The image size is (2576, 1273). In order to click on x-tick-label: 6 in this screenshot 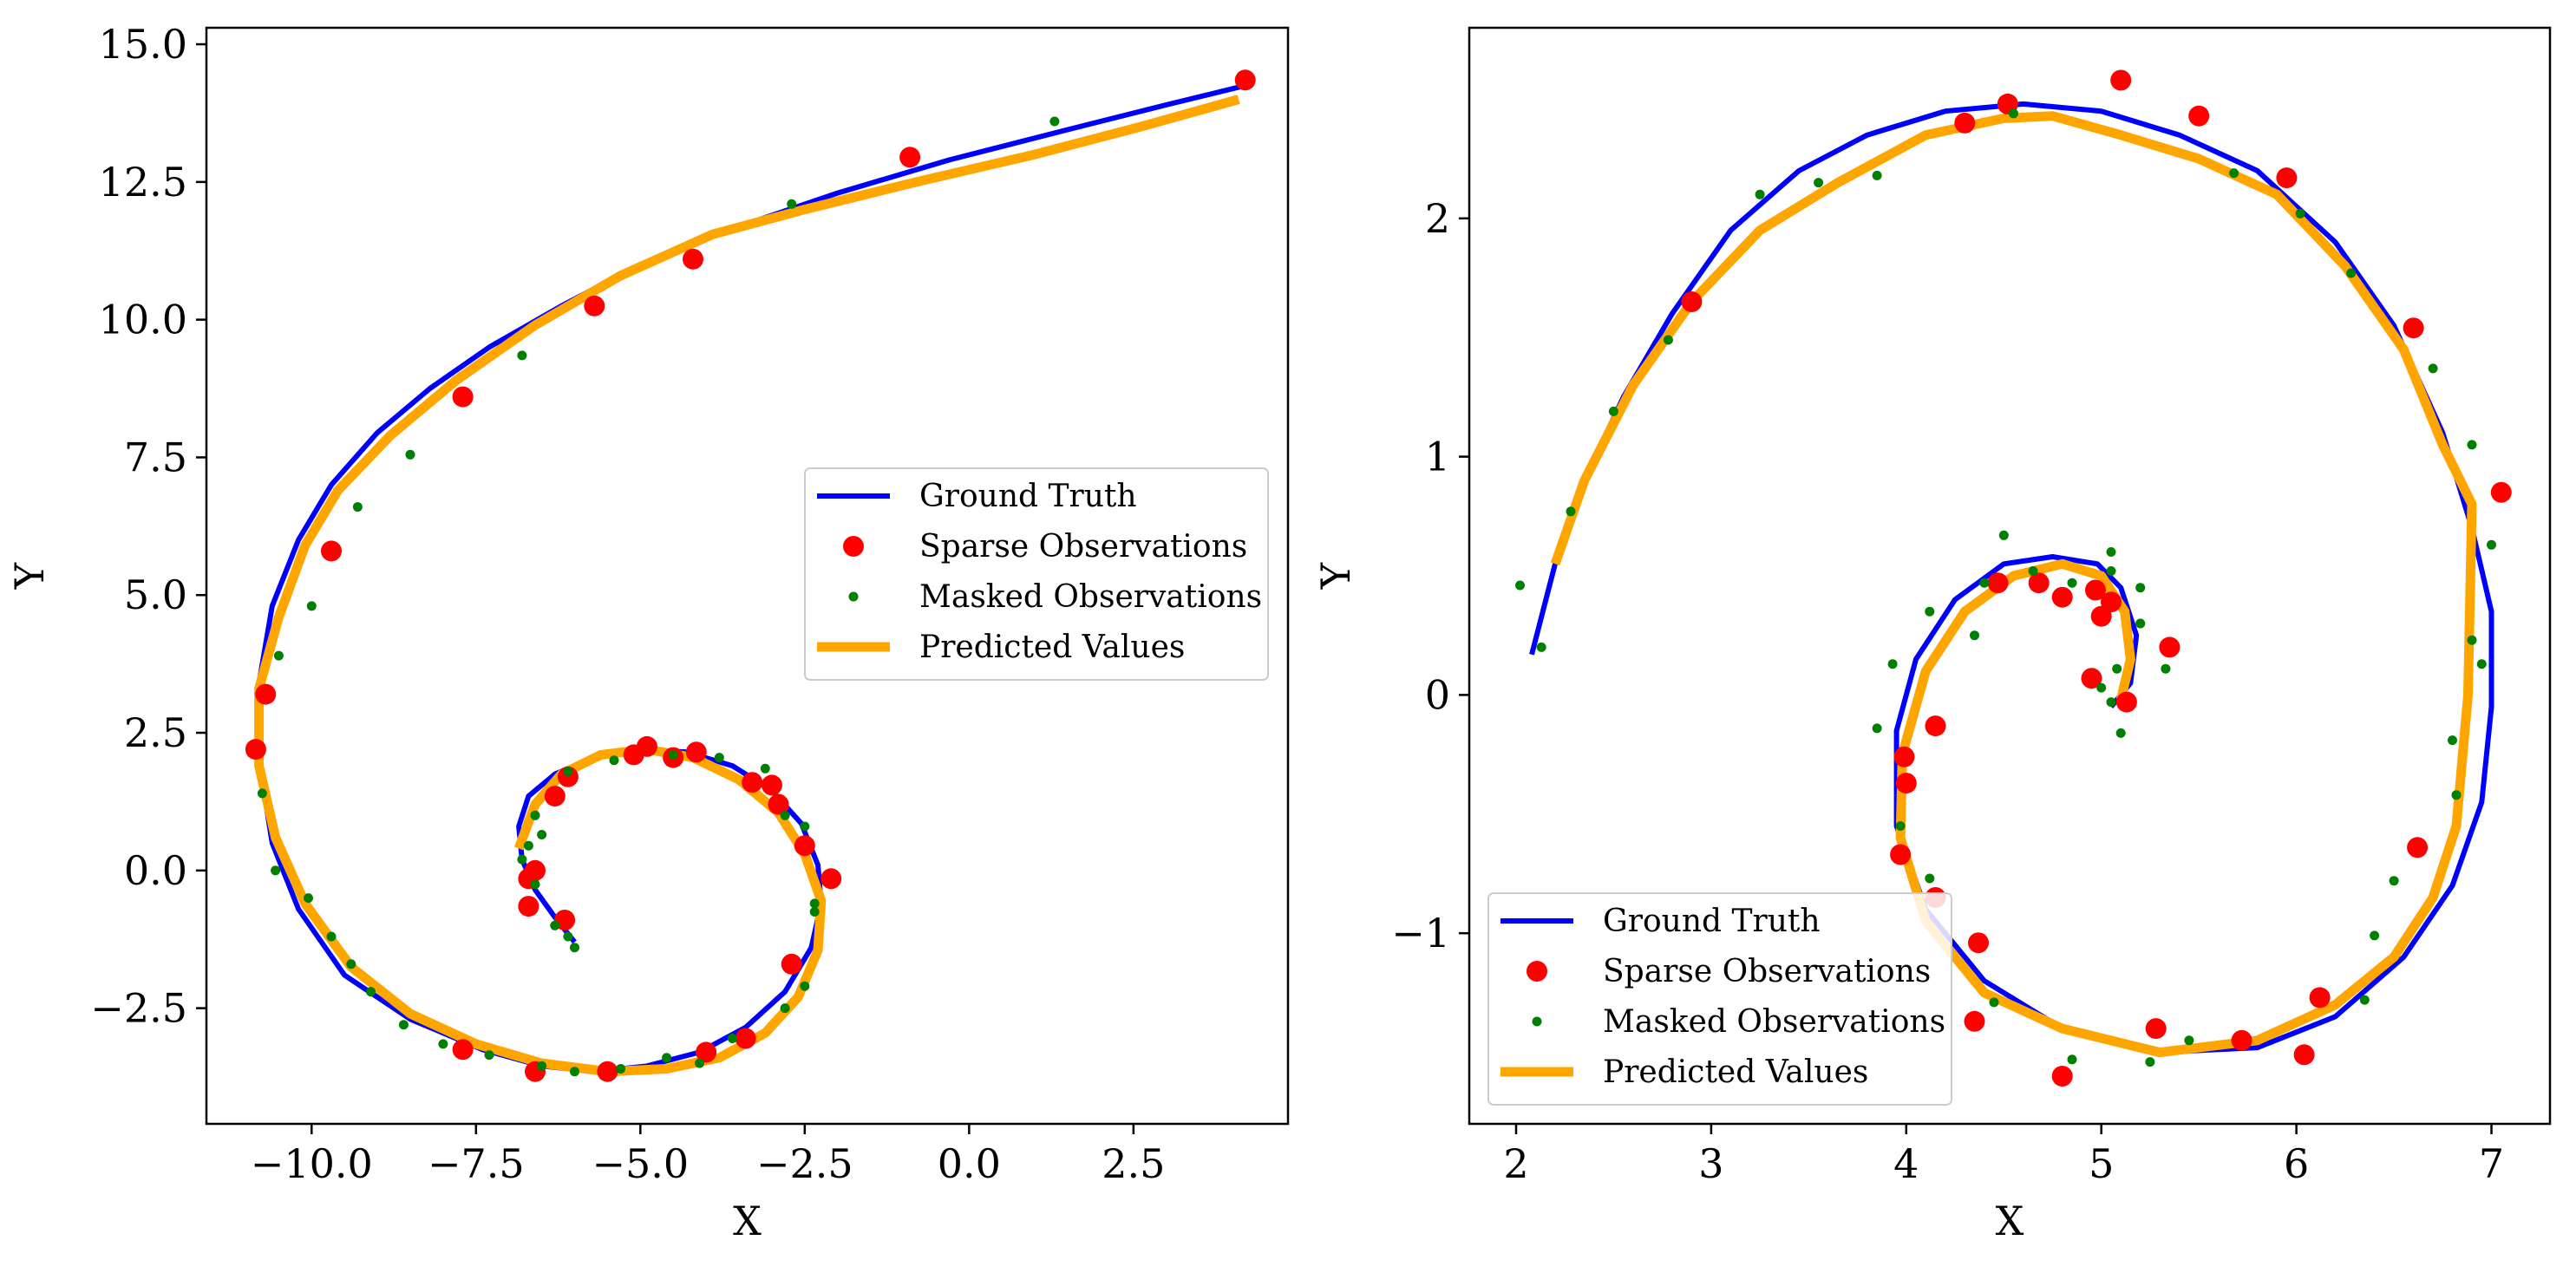, I will do `click(2296, 1163)`.